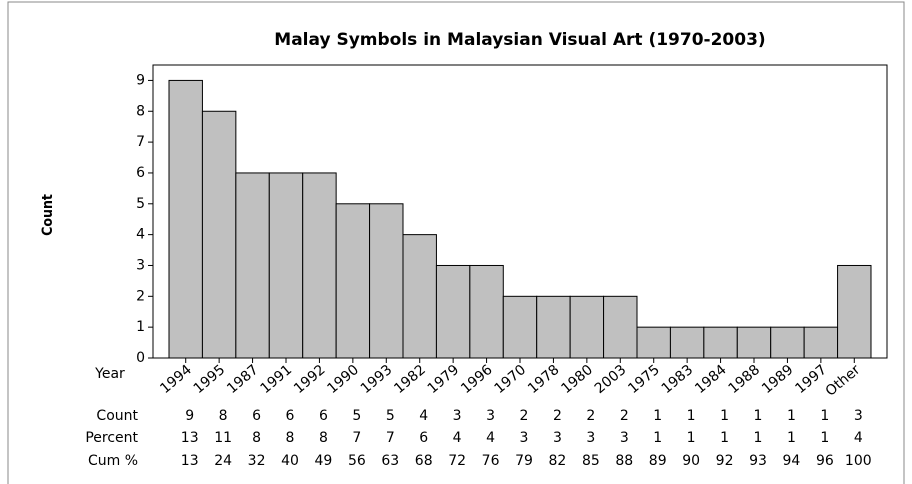  What do you see at coordinates (257, 461) in the screenshot?
I see `cum-percent-cell: 32` at bounding box center [257, 461].